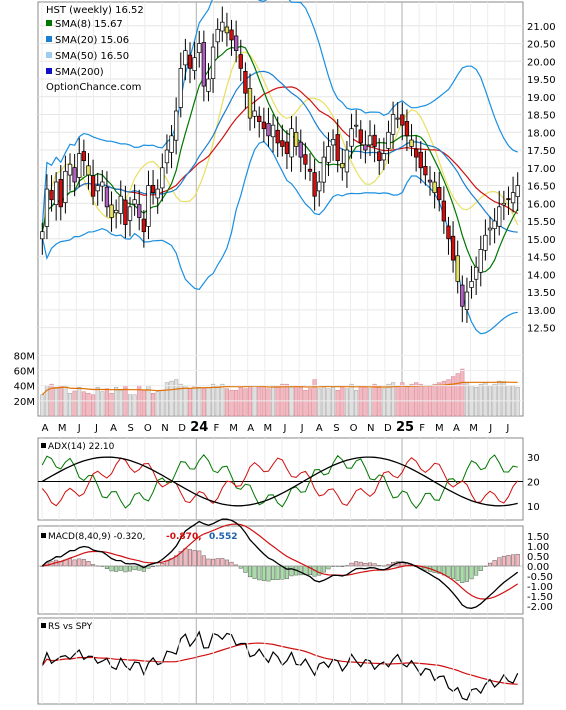 This screenshot has width=566, height=710. What do you see at coordinates (96, 428) in the screenshot?
I see `month-tick-label: J` at bounding box center [96, 428].